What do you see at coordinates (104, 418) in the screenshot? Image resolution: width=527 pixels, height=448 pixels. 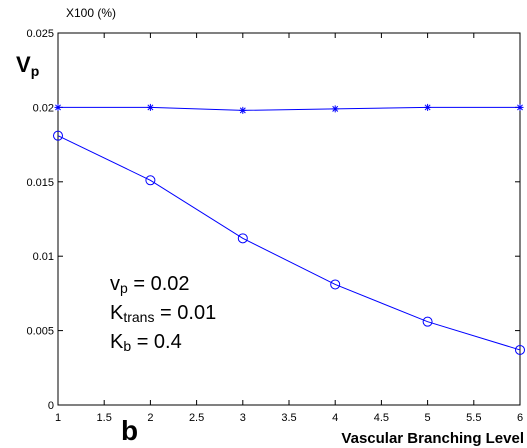 I see `x-tick-label: 1.5` at bounding box center [104, 418].